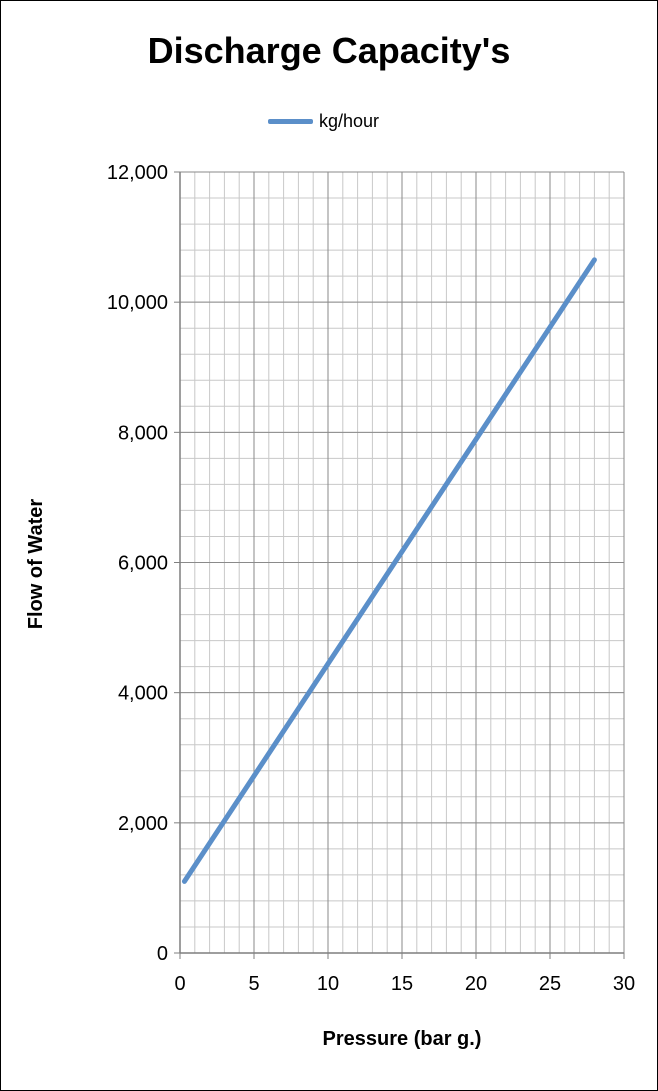 This screenshot has height=1091, width=658. Describe the element at coordinates (162, 954) in the screenshot. I see `y-tick-label: 0` at that location.